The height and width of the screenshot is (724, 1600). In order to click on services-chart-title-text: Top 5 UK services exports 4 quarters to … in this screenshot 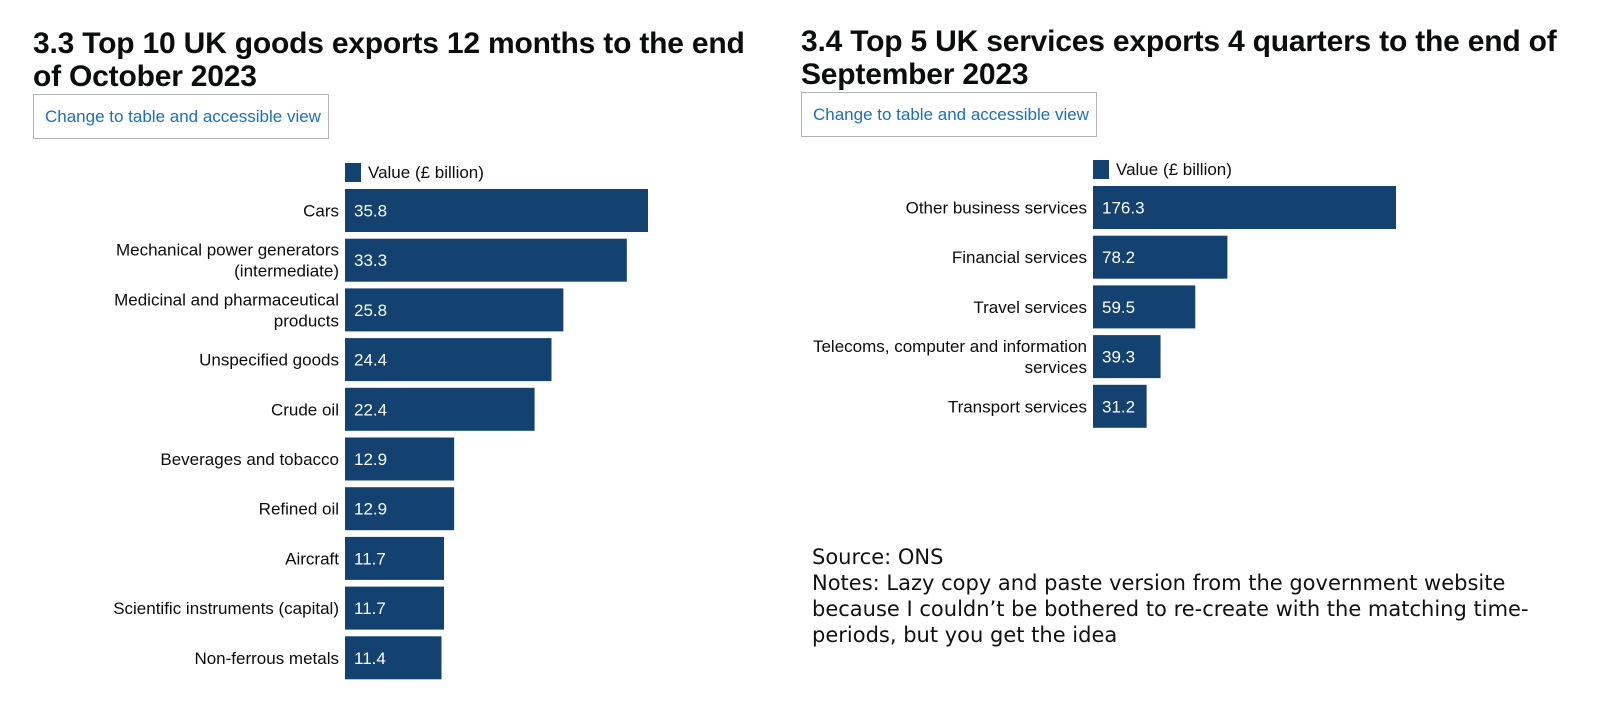, I will do `click(1179, 58)`.